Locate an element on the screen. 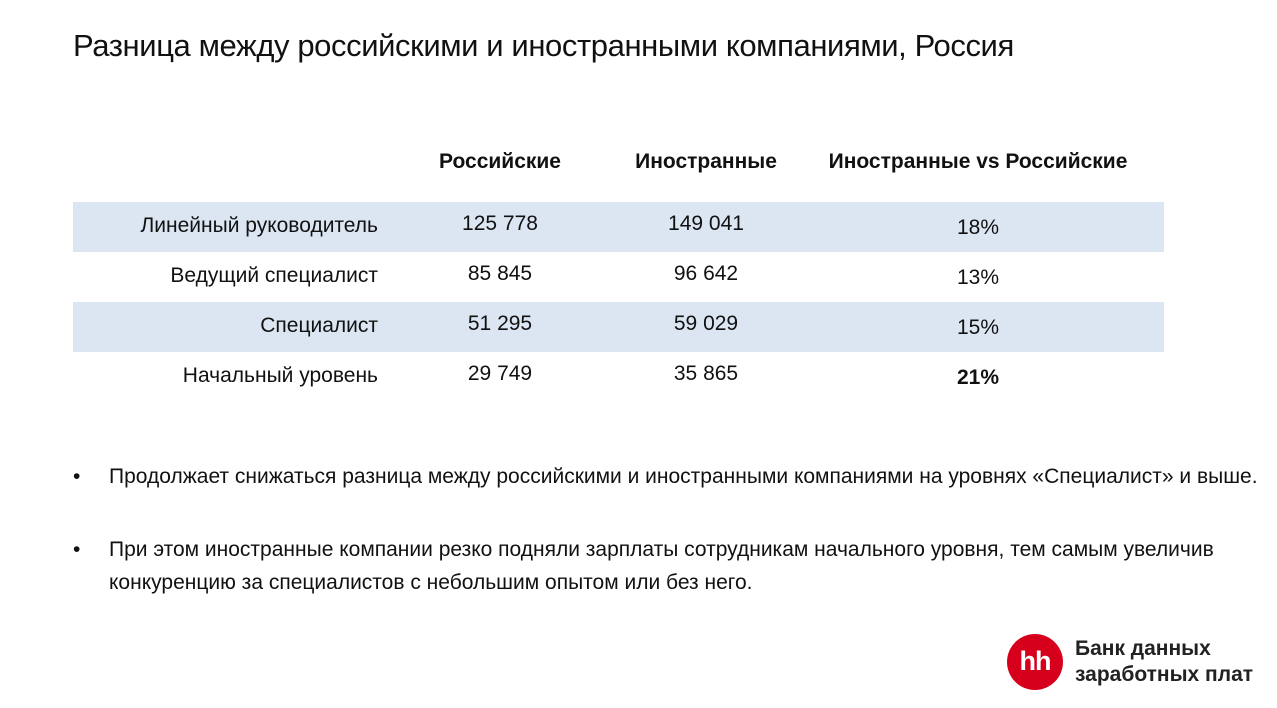  brand-logo: hh Банк данных заработных плат is located at coordinates (1137, 662).